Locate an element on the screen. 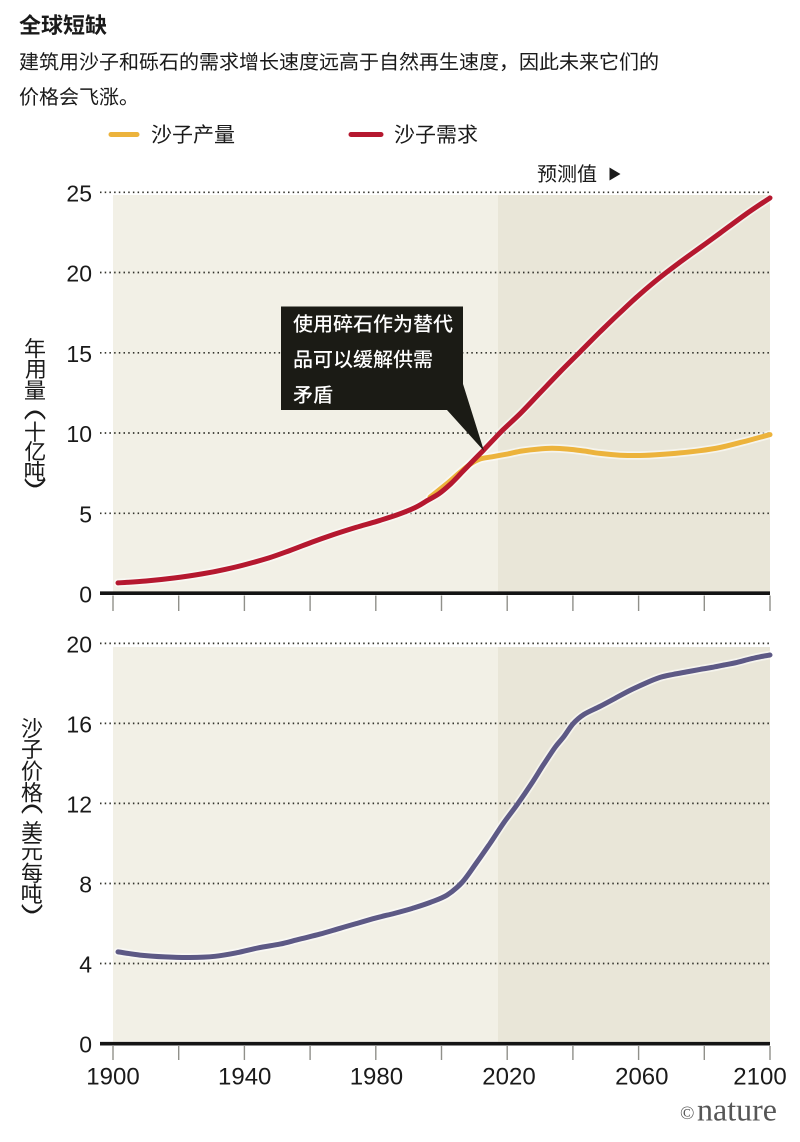 The image size is (800, 1142). svg-text: 5 is located at coordinates (85, 514).